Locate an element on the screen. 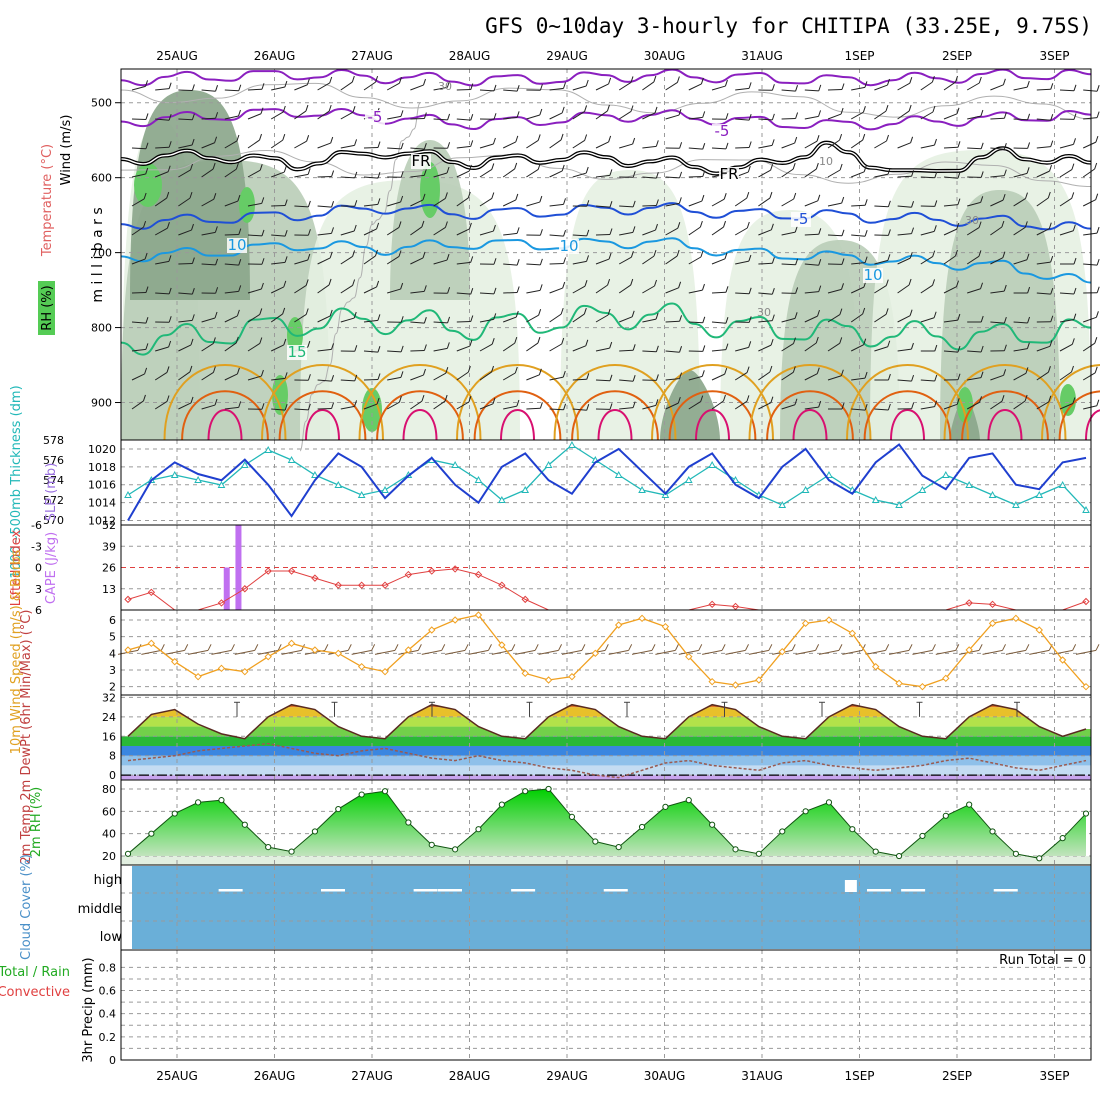 The height and width of the screenshot is (1100, 1100). cloud-layer-axis: high middle low is located at coordinates (100, 909).